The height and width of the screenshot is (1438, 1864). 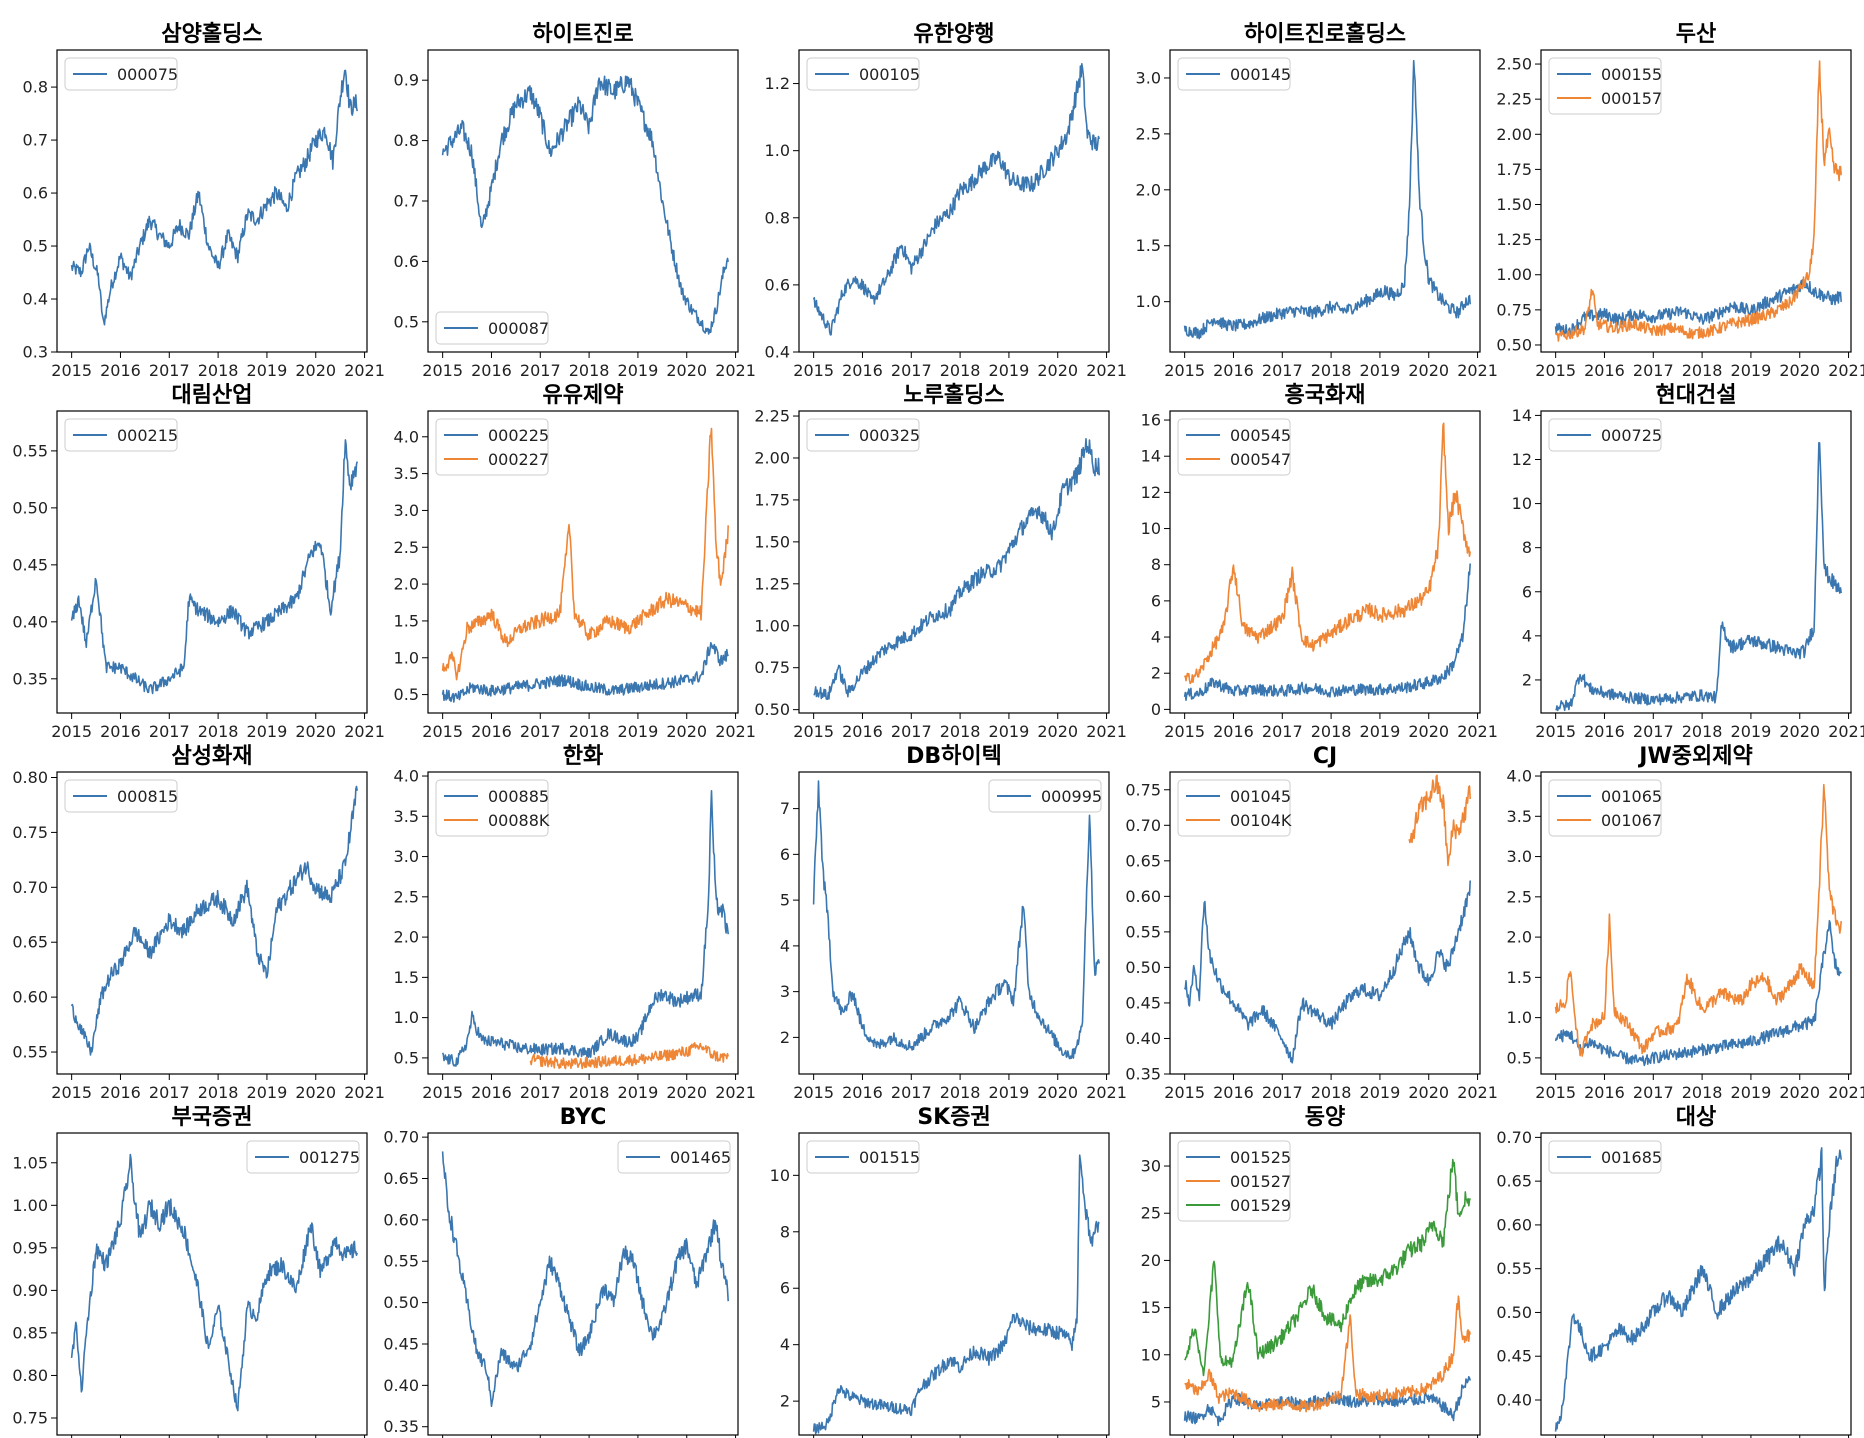 What do you see at coordinates (1156, 1401) in the screenshot?
I see `y-tick-label: 5` at bounding box center [1156, 1401].